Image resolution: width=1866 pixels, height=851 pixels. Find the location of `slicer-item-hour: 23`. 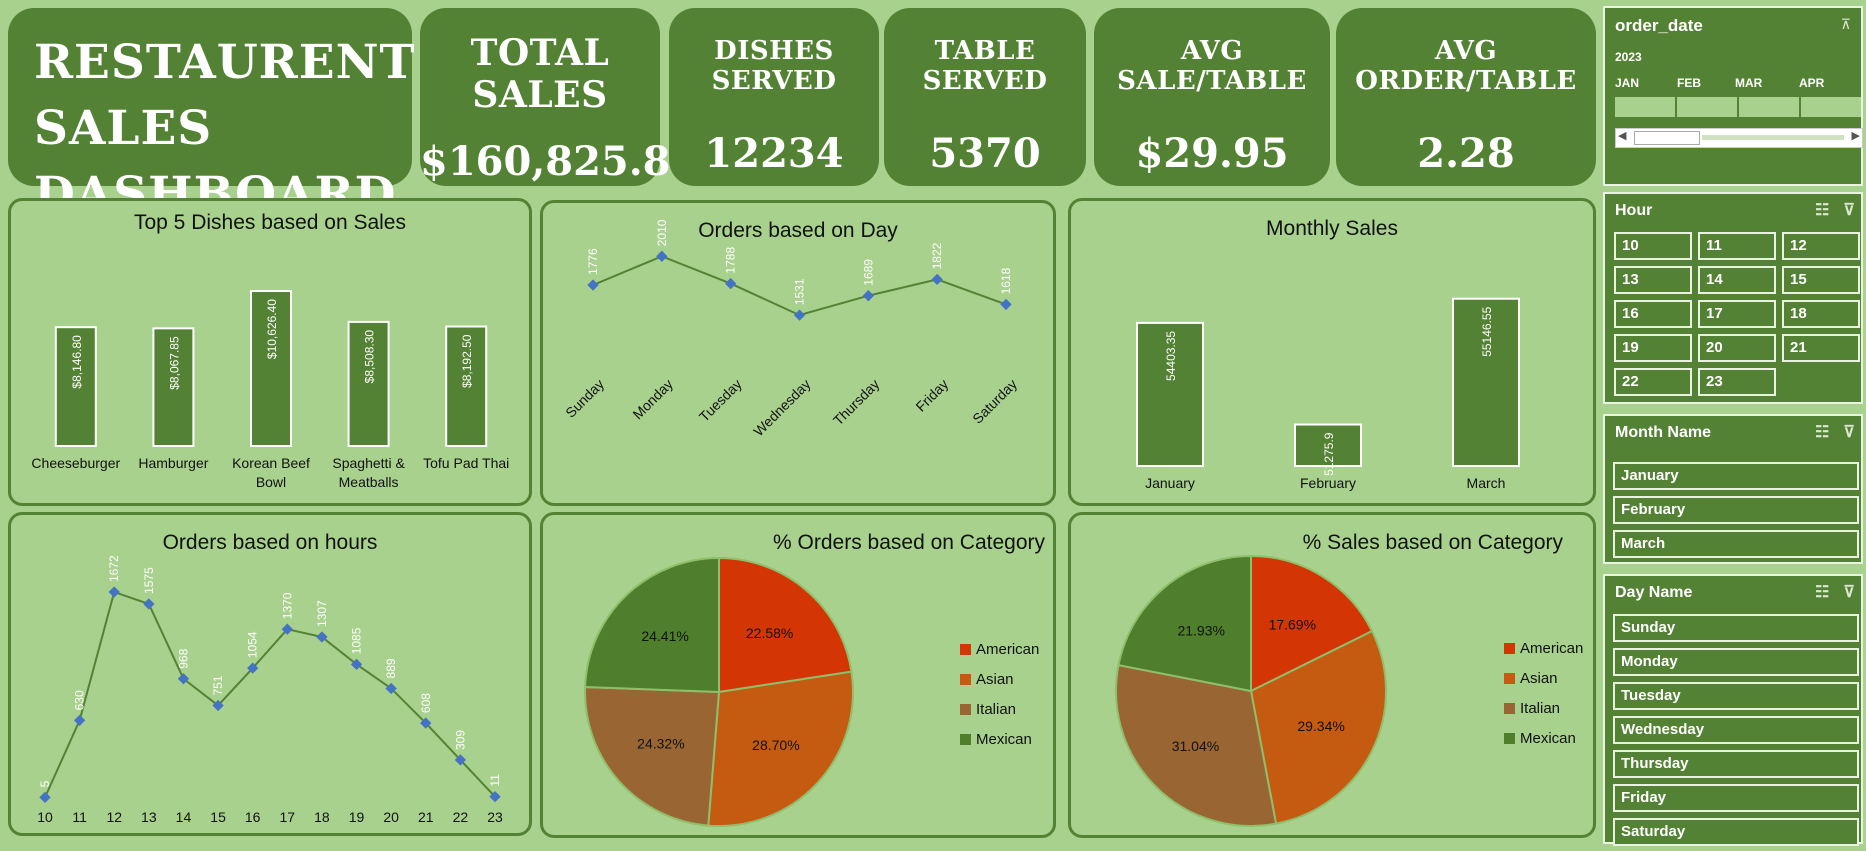

slicer-item-hour: 23 is located at coordinates (1737, 382).